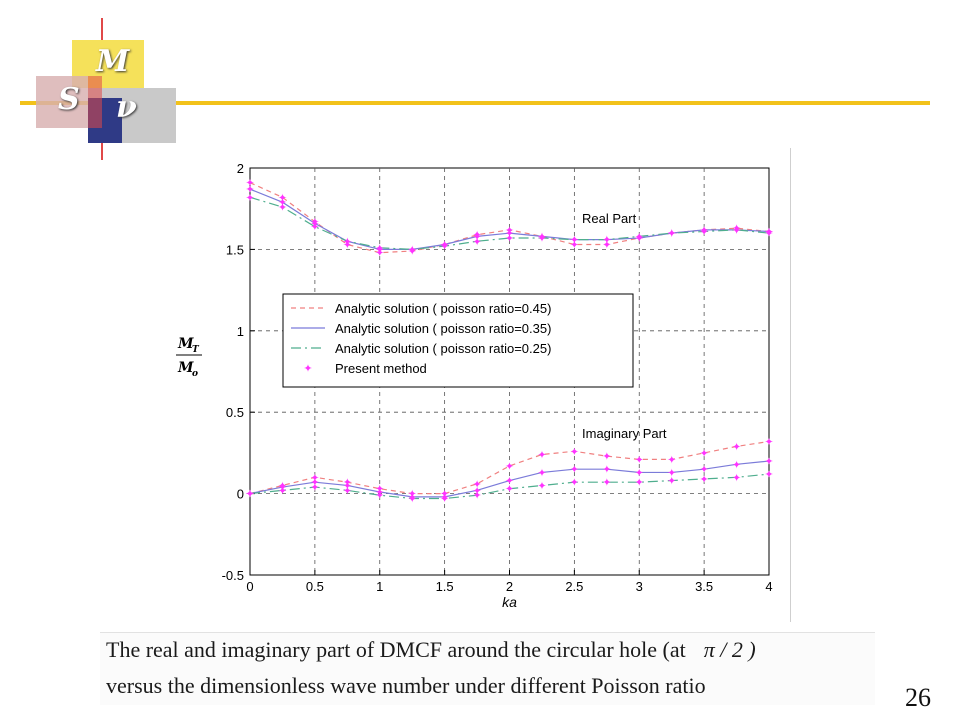  I want to click on x-tick-label: 0.5, so click(315, 586).